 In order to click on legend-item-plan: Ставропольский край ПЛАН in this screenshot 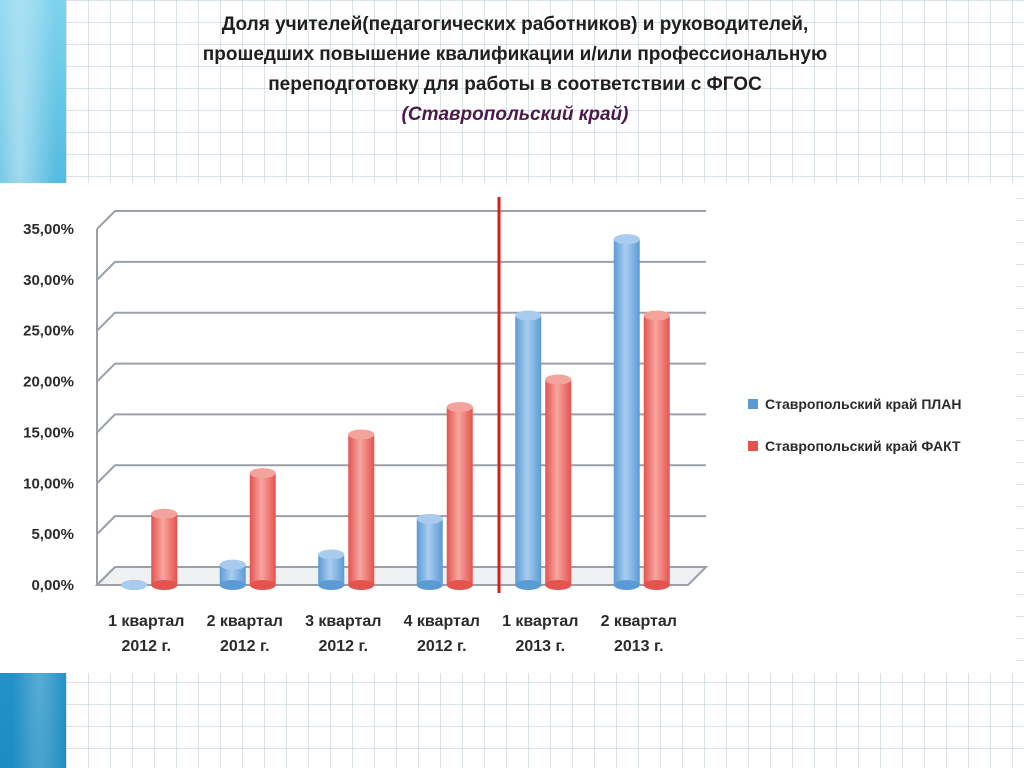, I will do `click(880, 404)`.